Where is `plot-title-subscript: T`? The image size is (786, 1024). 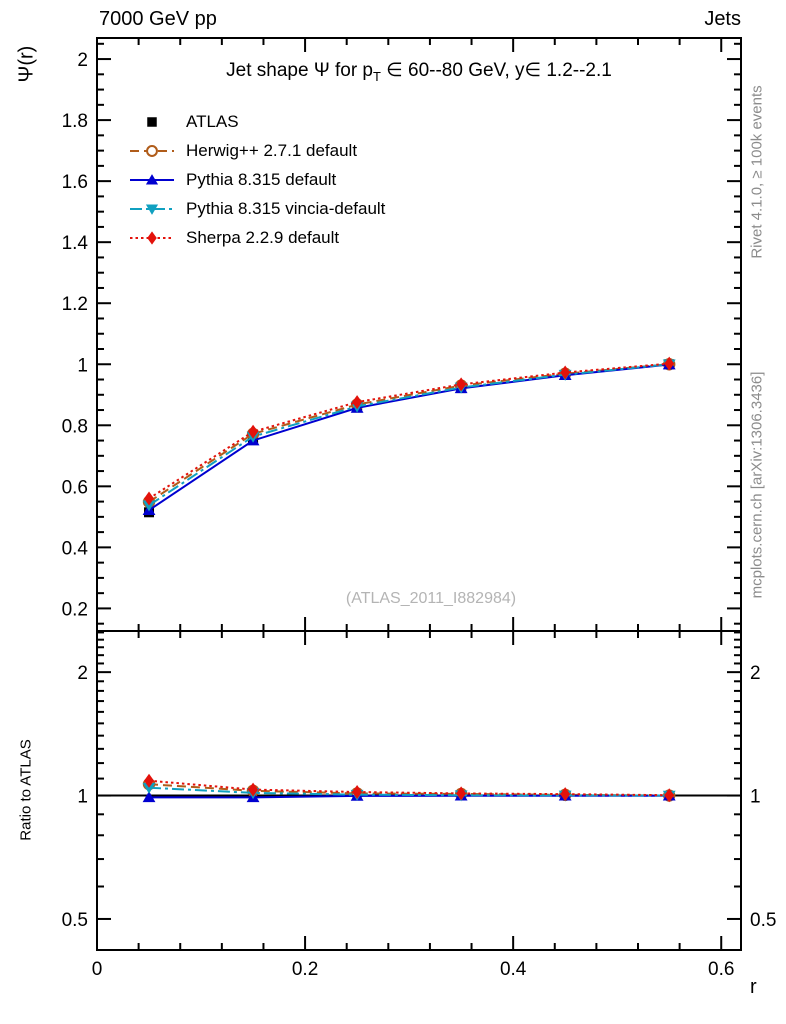
plot-title-subscript: T is located at coordinates (377, 76).